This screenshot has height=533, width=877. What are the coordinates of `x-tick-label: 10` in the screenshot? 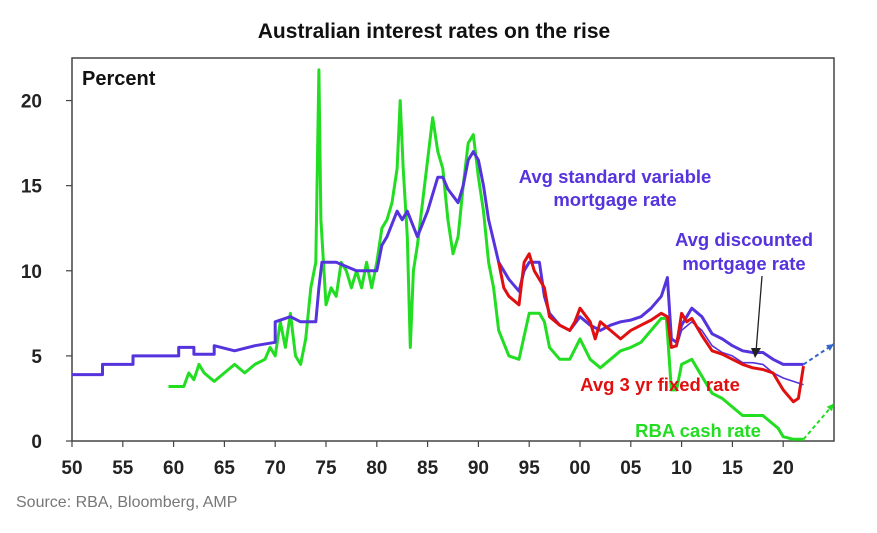 It's located at (681, 468).